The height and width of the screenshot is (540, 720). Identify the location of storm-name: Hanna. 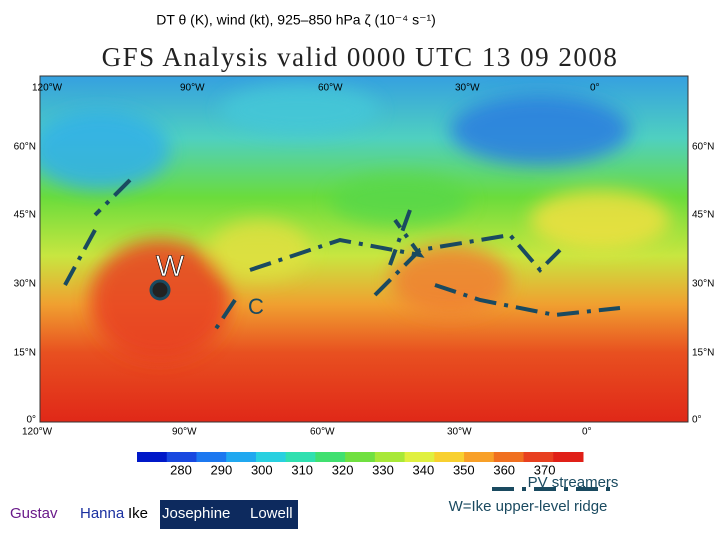
(102, 513).